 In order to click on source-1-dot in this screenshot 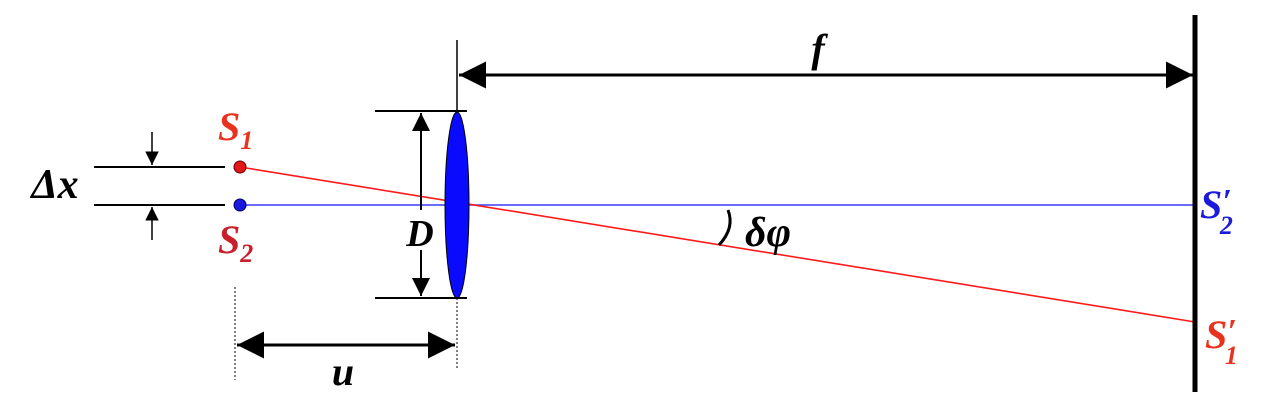, I will do `click(240, 167)`.